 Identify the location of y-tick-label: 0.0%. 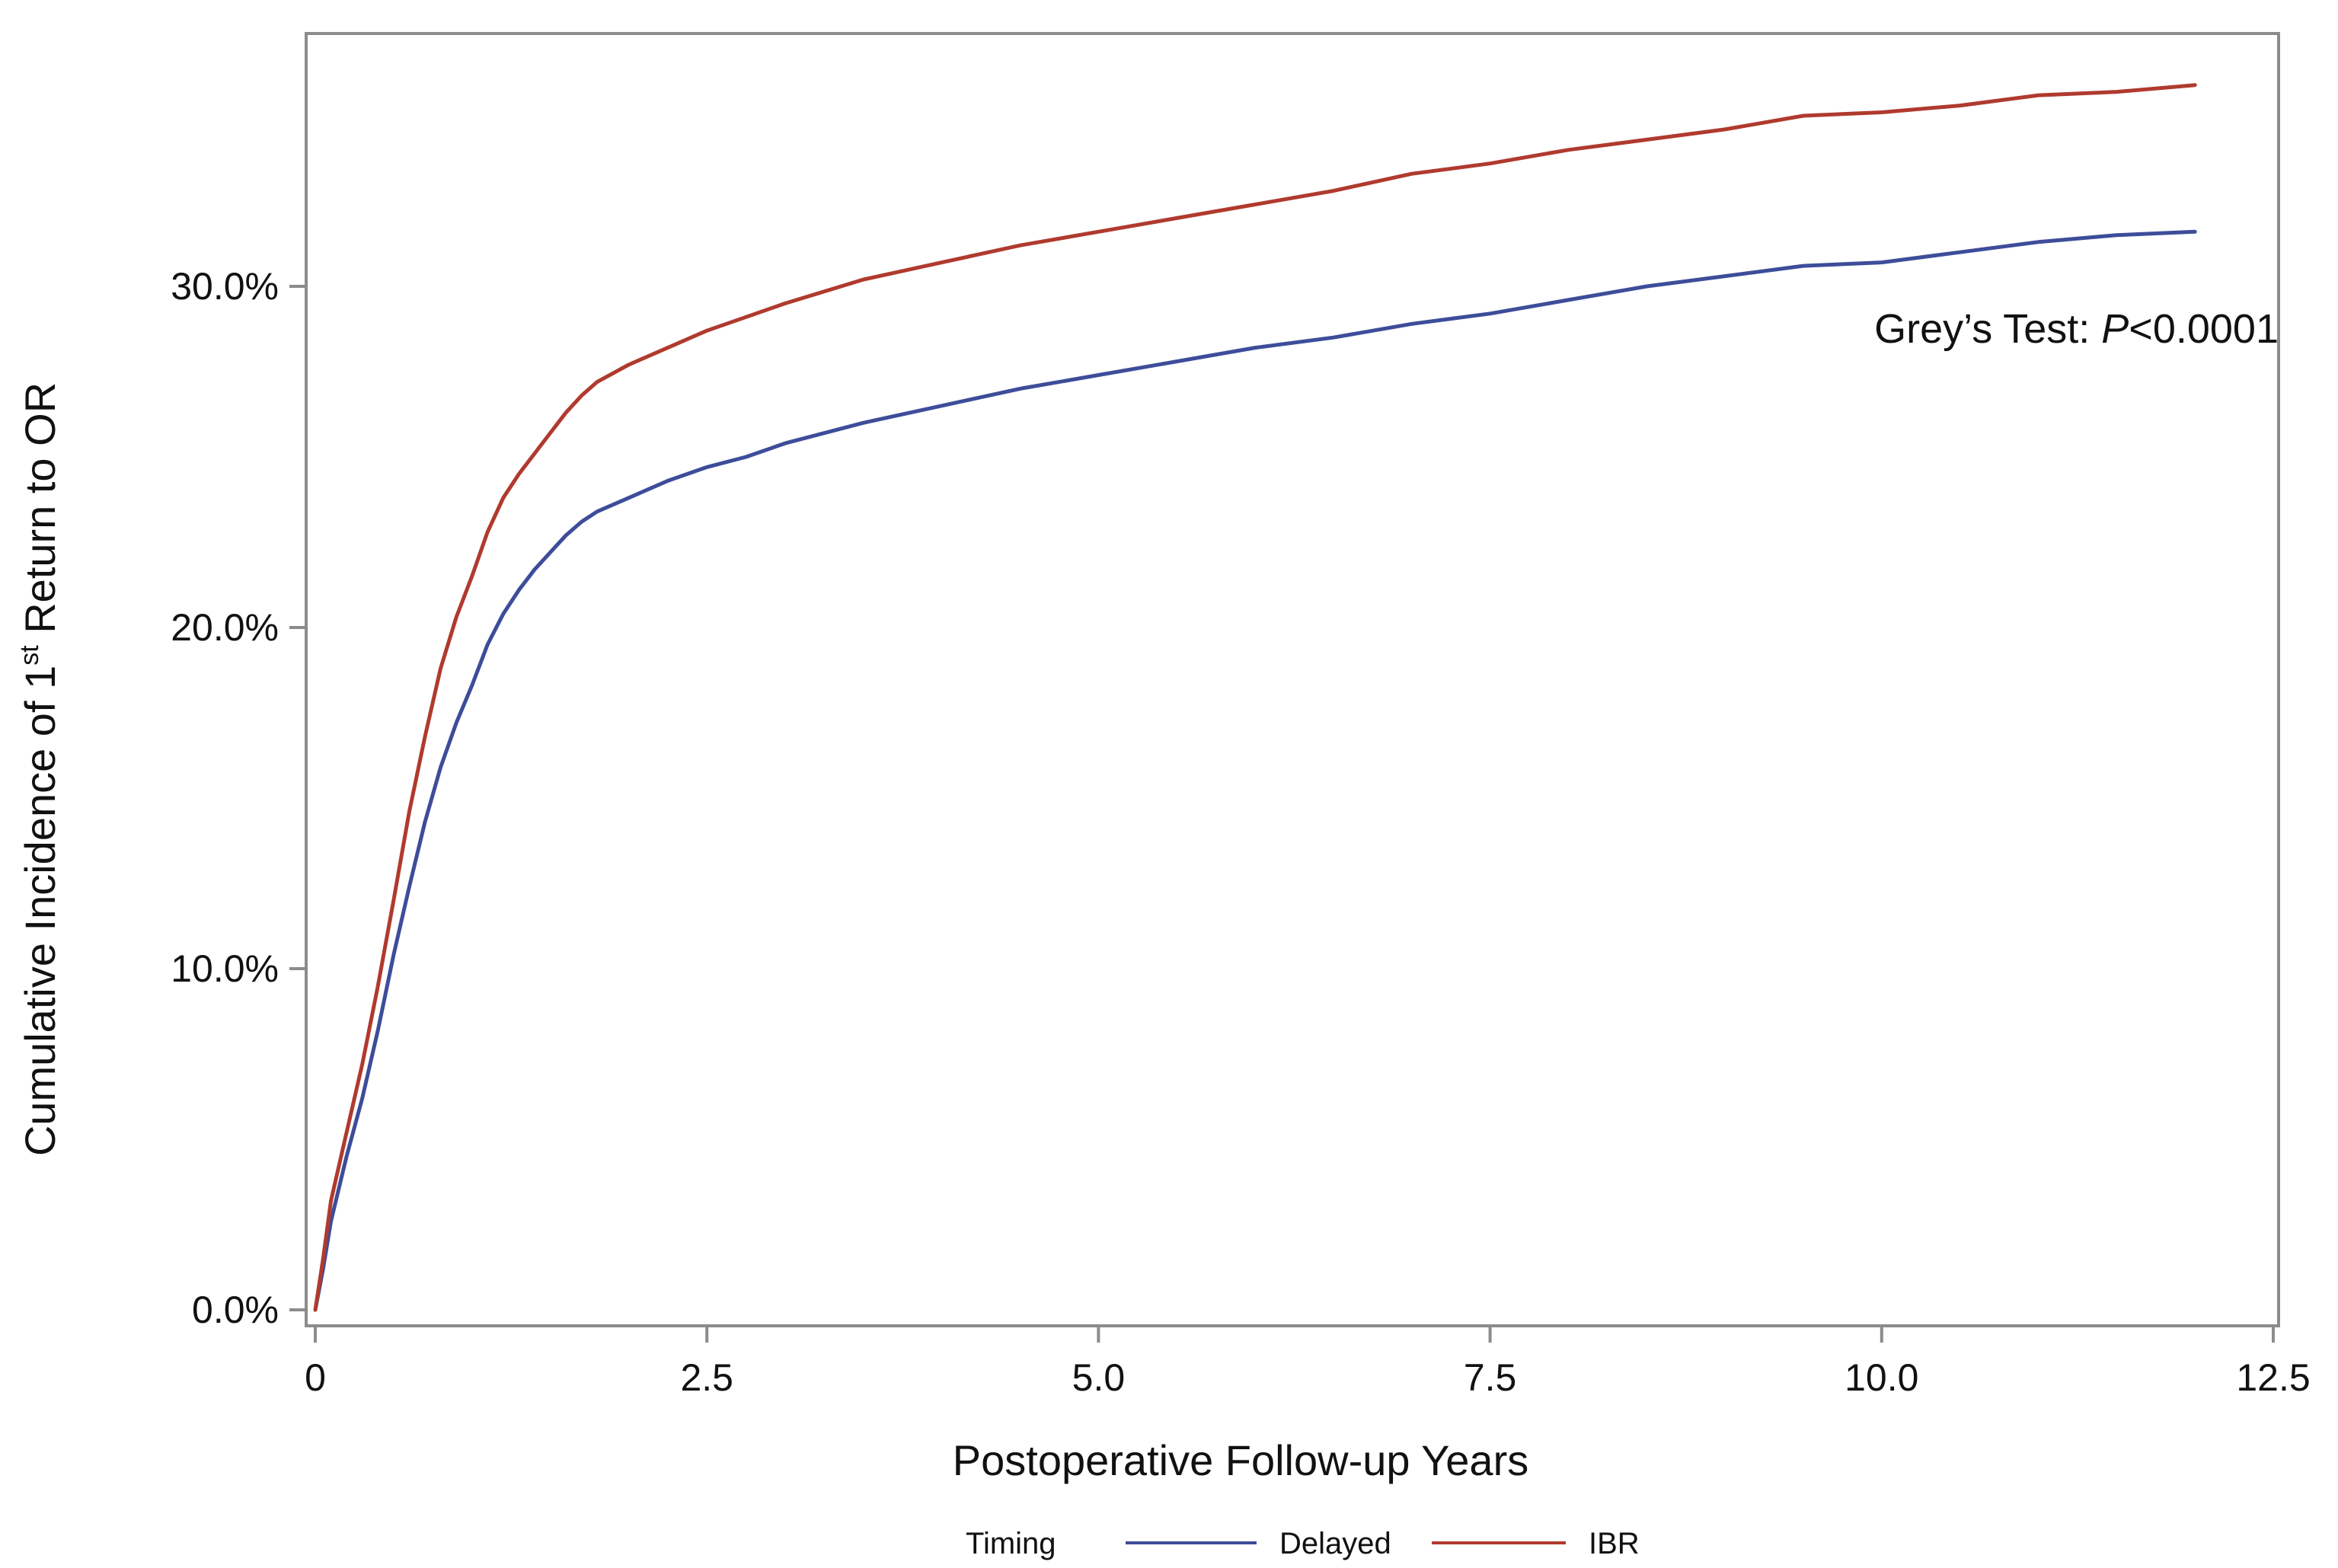
(235, 1310).